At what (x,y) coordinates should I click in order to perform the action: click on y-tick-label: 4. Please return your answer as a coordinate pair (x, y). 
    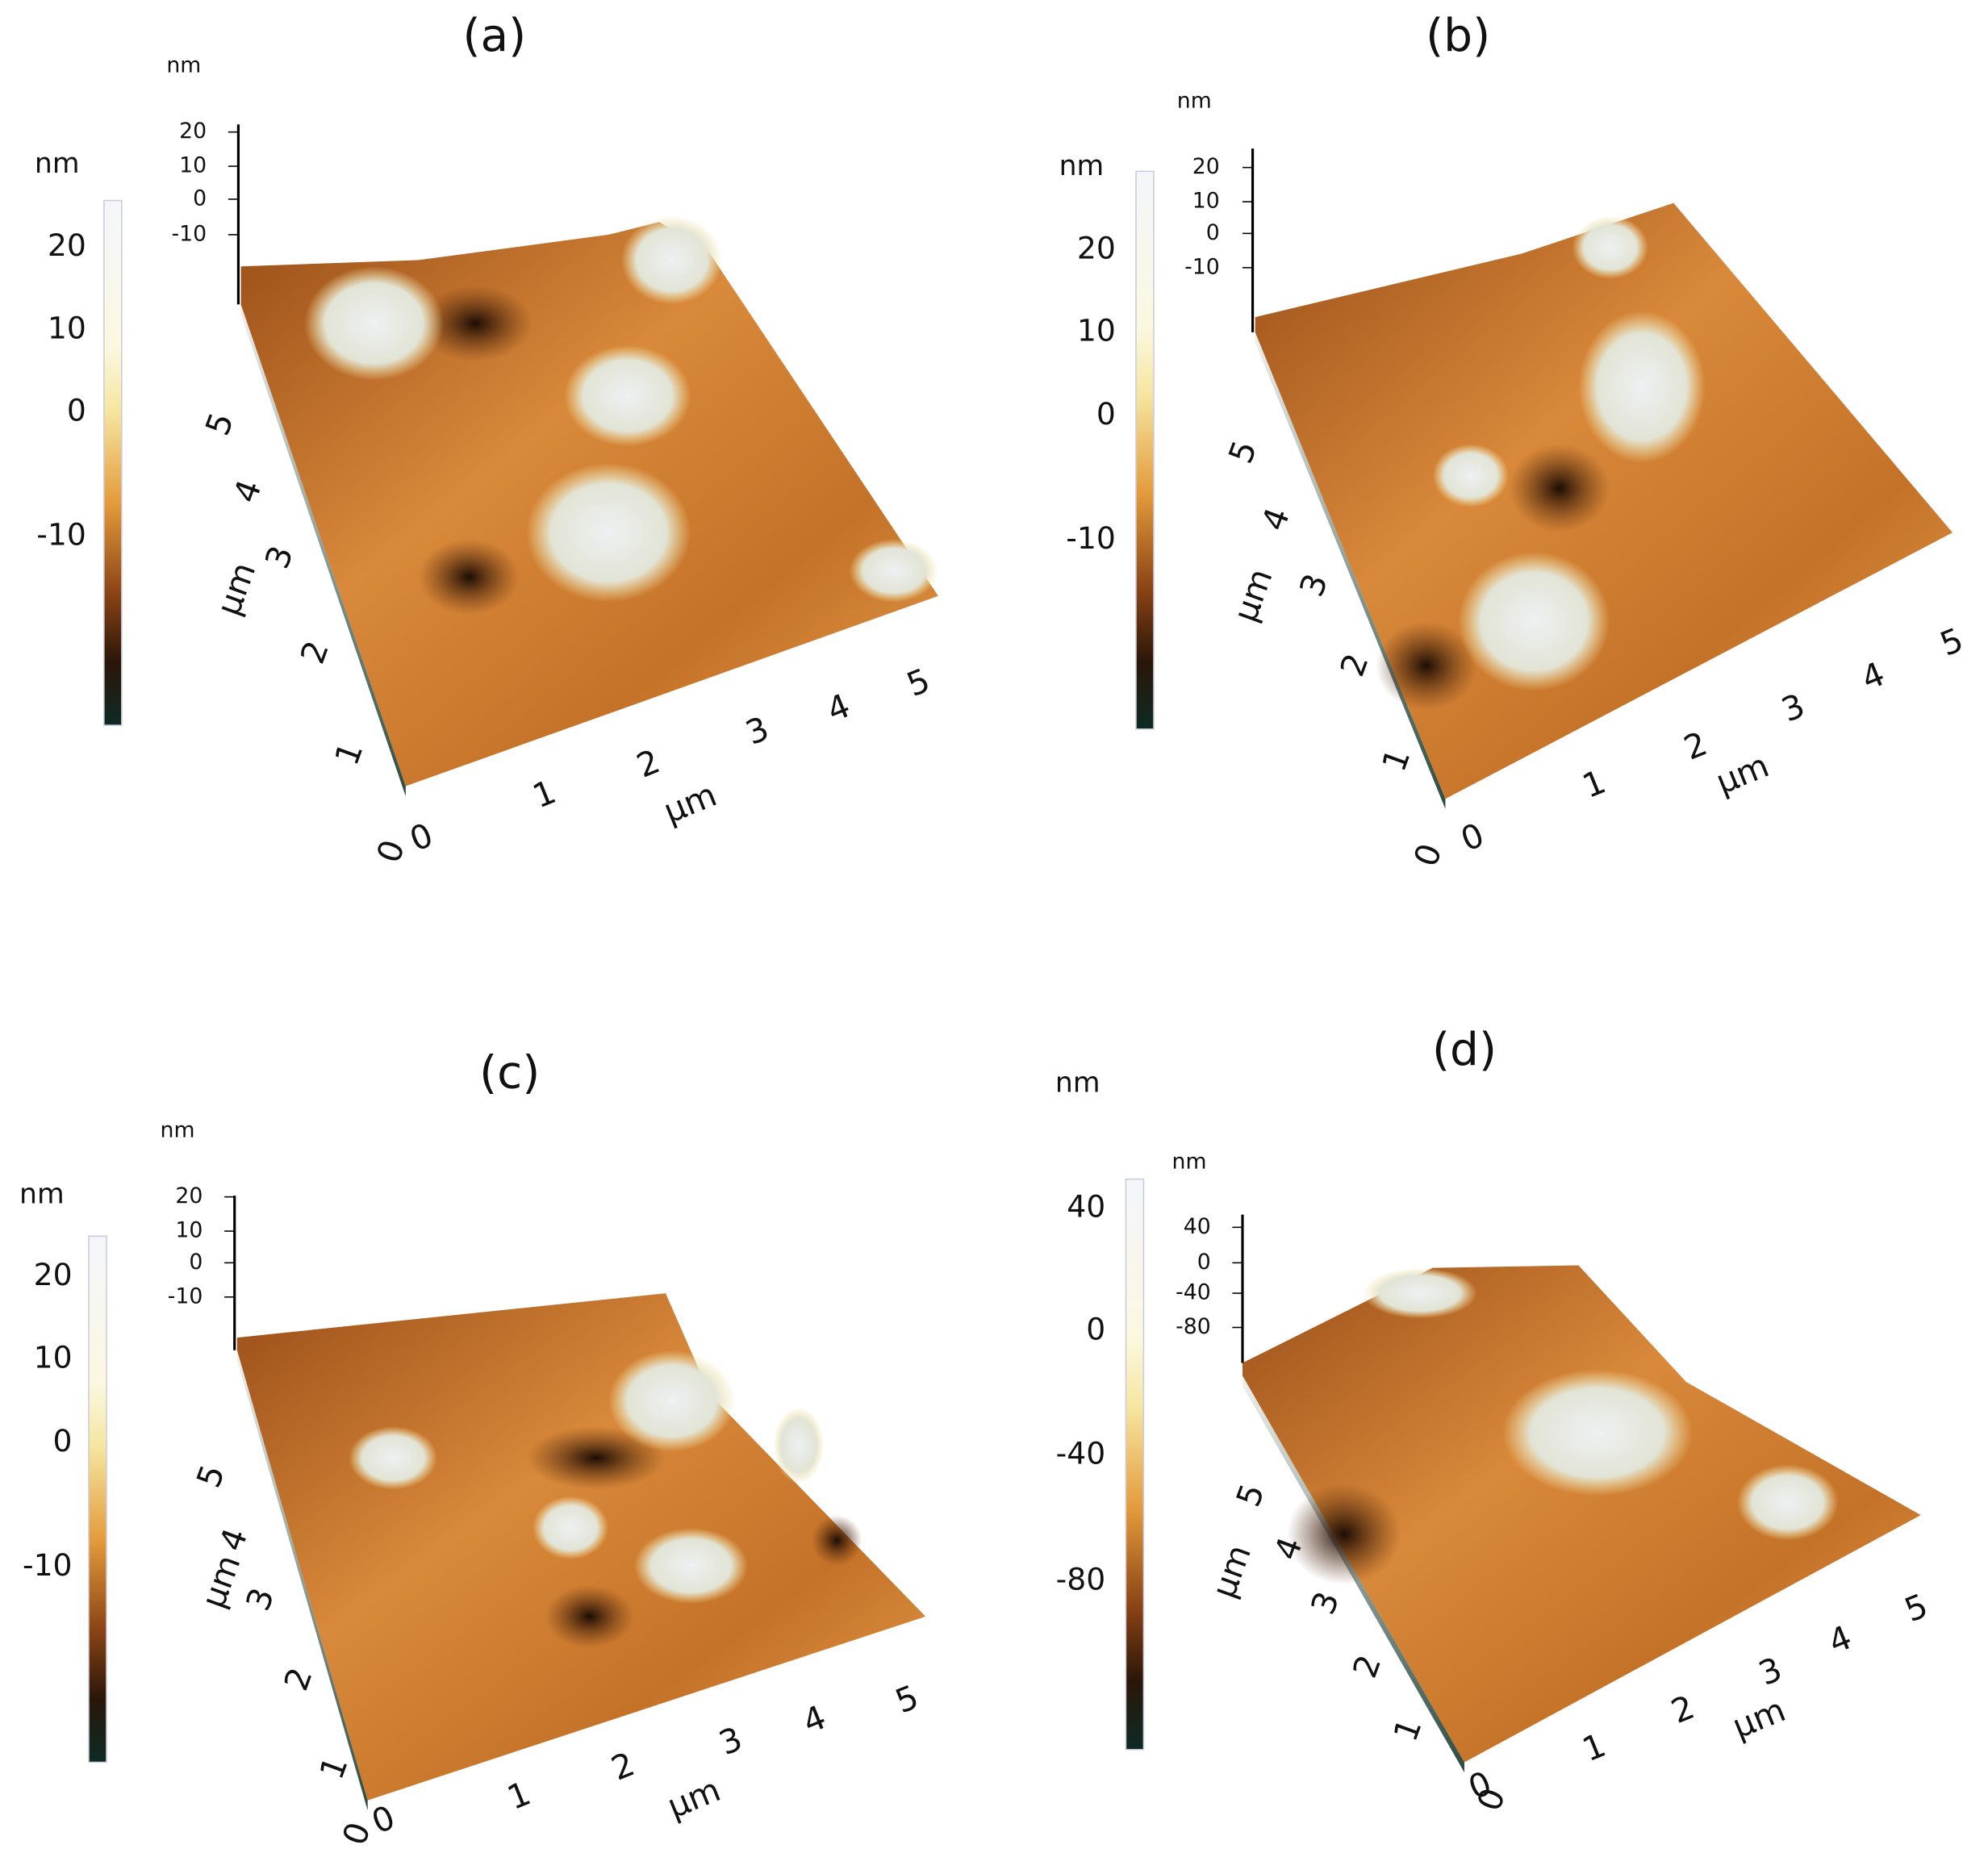
    Looking at the image, I should click on (247, 491).